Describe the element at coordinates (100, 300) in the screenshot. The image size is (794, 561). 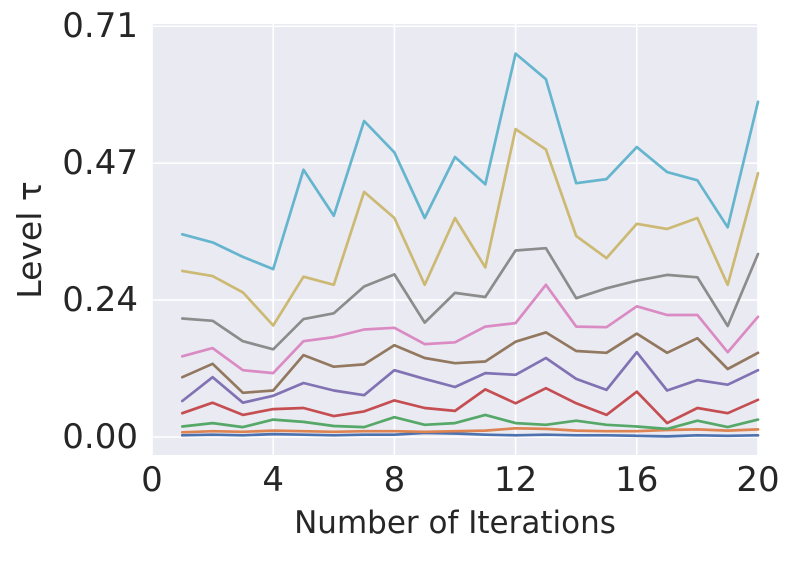
I see `y-tick-label: 0.24` at that location.